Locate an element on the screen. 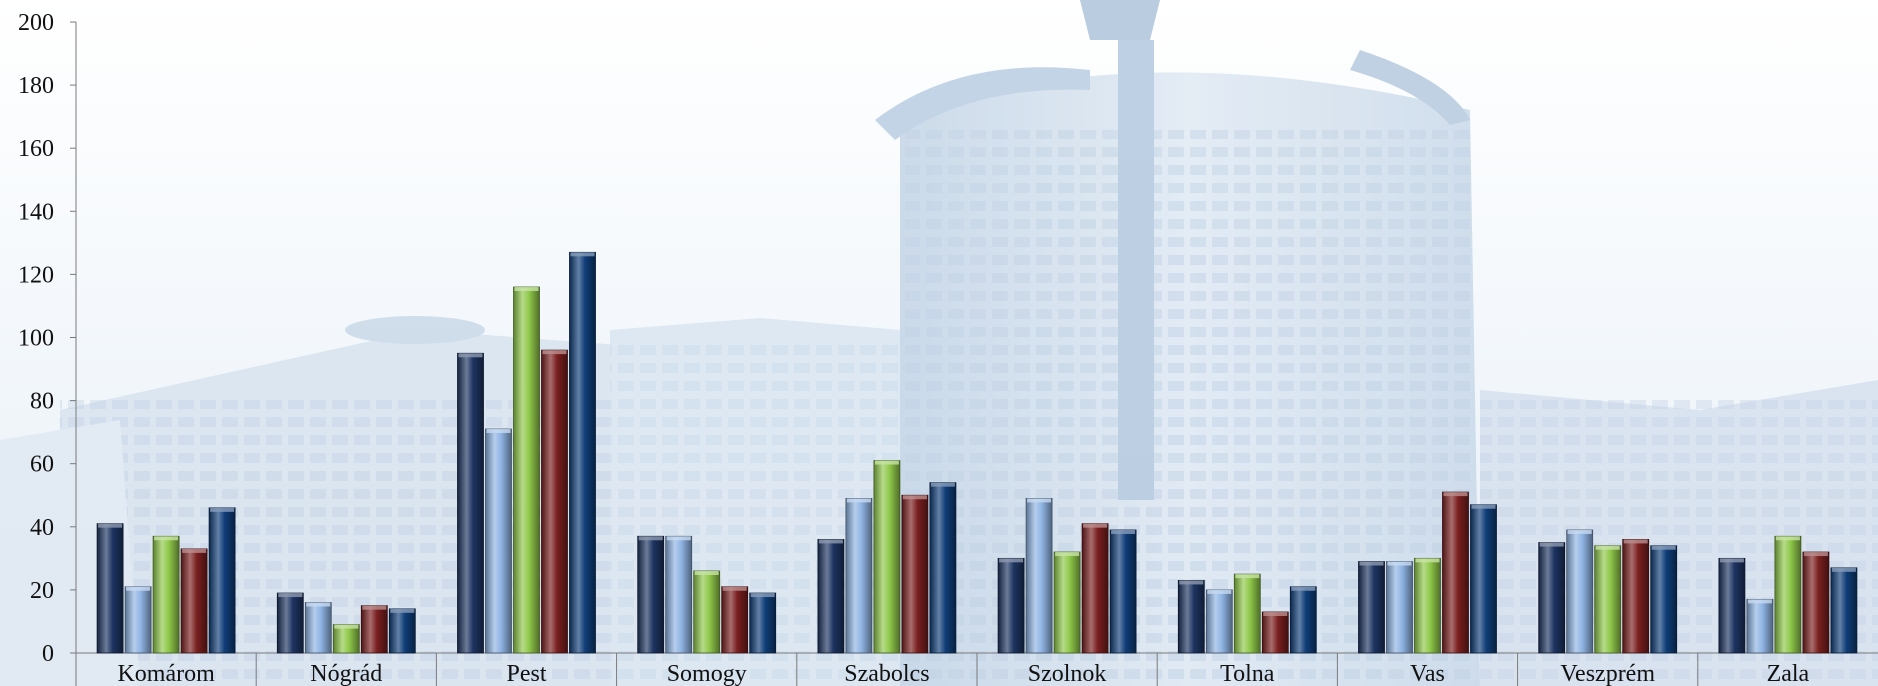 Image resolution: width=1878 pixels, height=686 pixels. y-tick-label: 140 is located at coordinates (36, 212).